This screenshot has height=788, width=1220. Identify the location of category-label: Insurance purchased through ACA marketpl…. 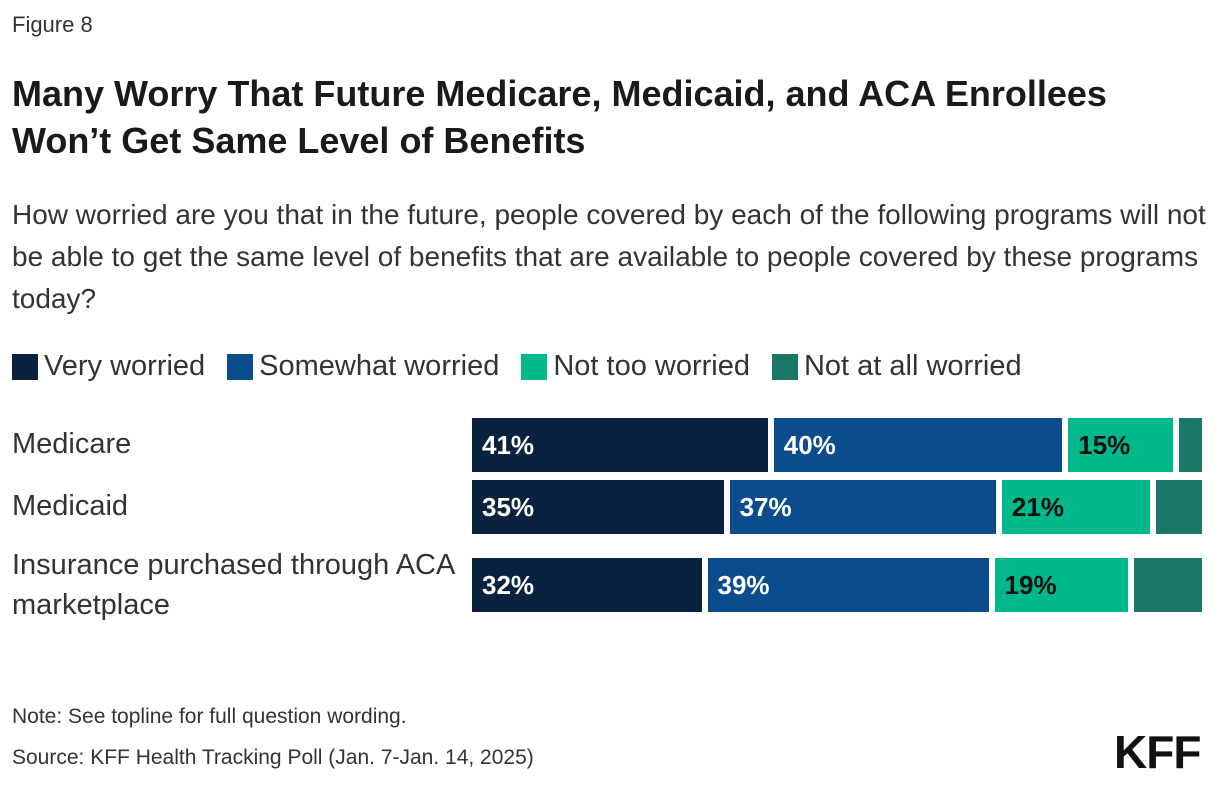
(233, 585).